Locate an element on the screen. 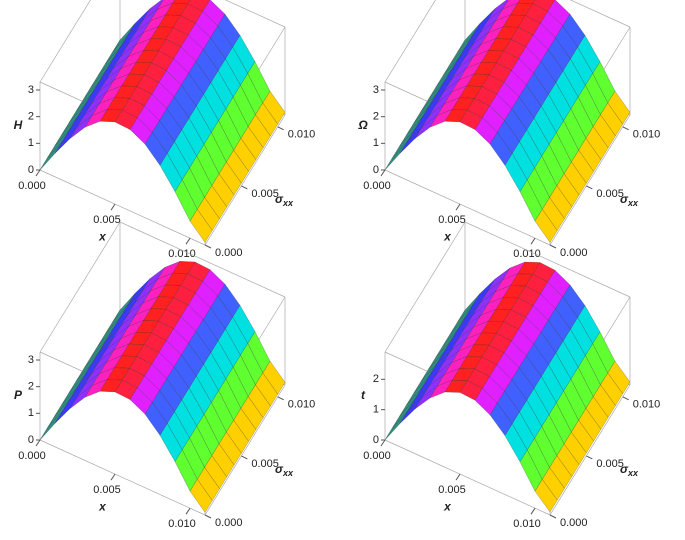 Image resolution: width=685 pixels, height=540 pixels. z-axis-label: H is located at coordinates (18, 125).